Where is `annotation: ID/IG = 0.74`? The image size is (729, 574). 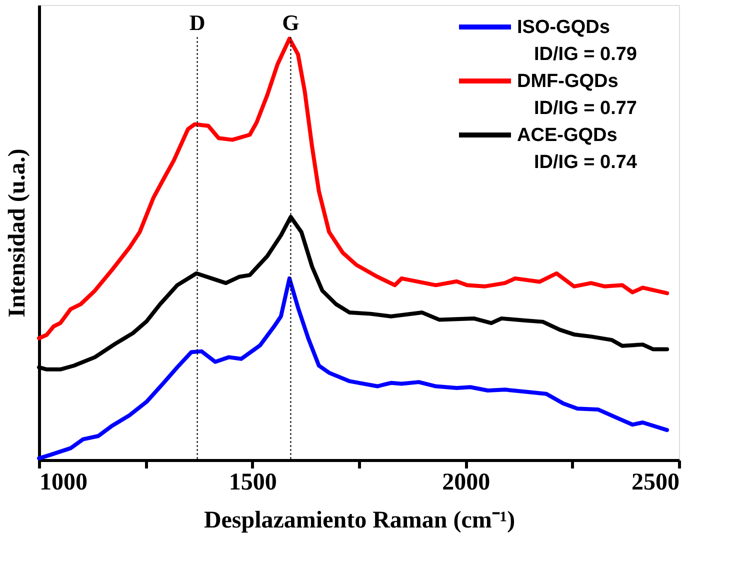
annotation: ID/IG = 0.74 is located at coordinates (586, 162).